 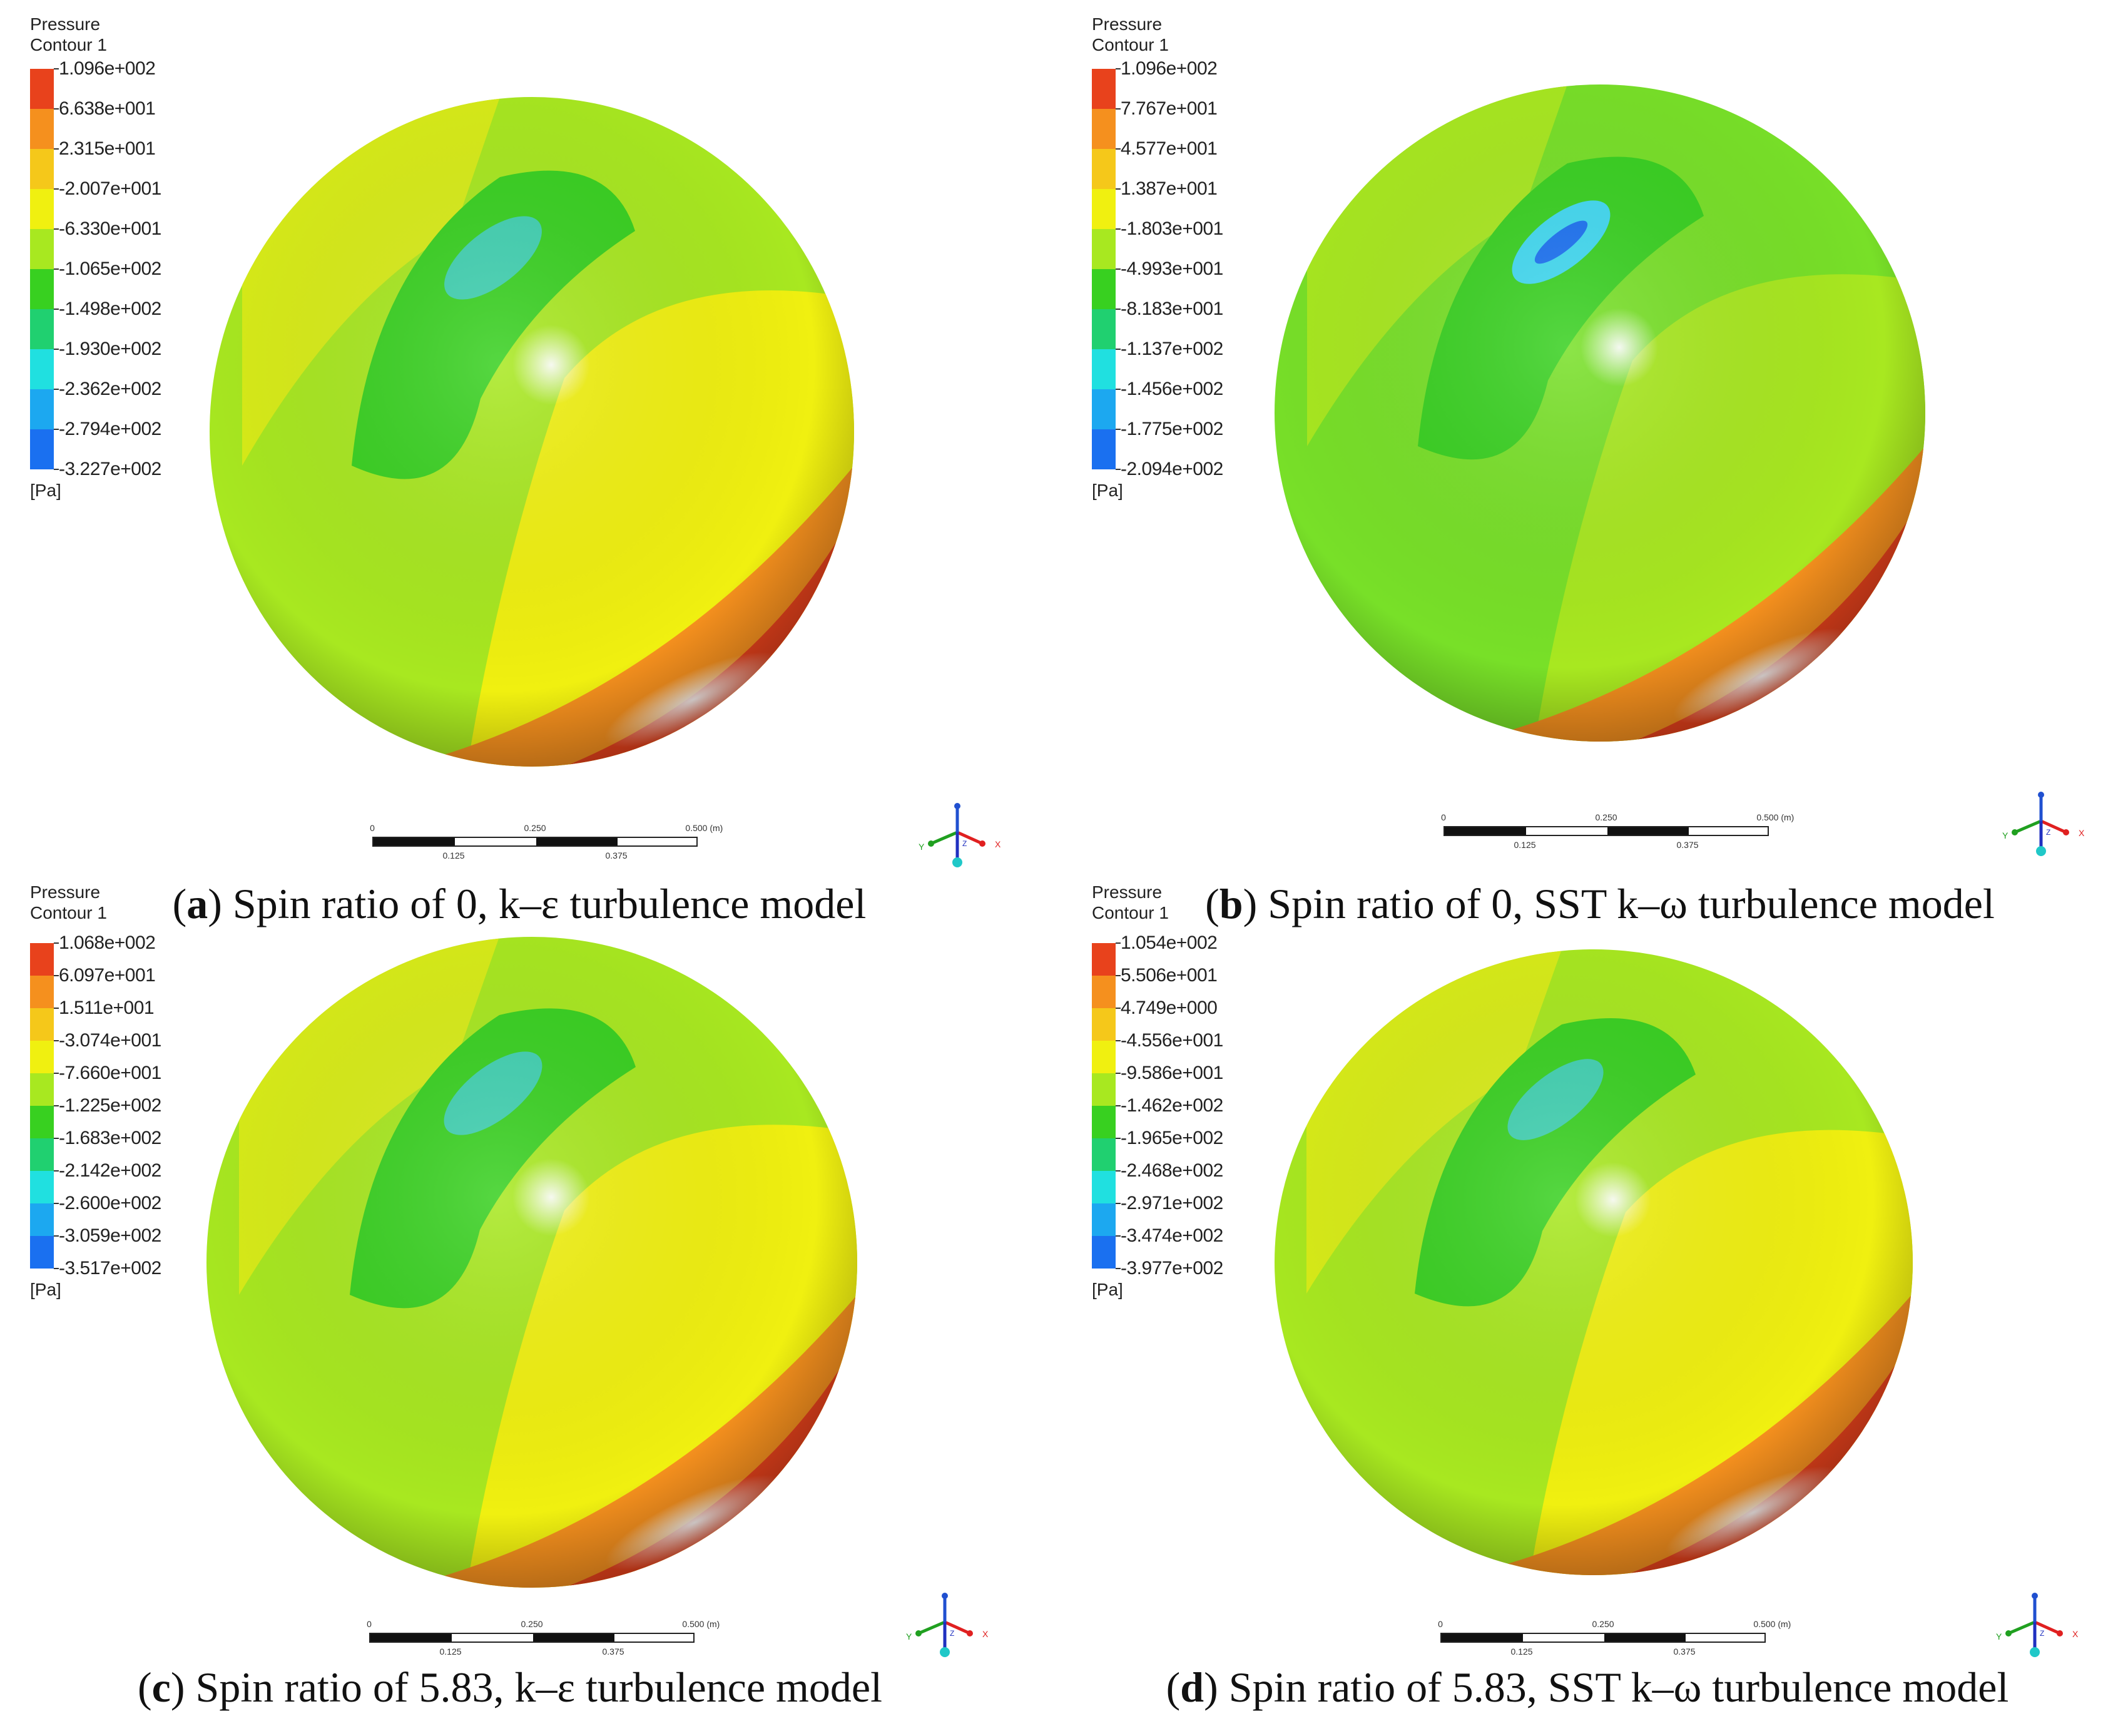 I want to click on colorbar-tick-label: -1.065e+002, so click(x=110, y=268).